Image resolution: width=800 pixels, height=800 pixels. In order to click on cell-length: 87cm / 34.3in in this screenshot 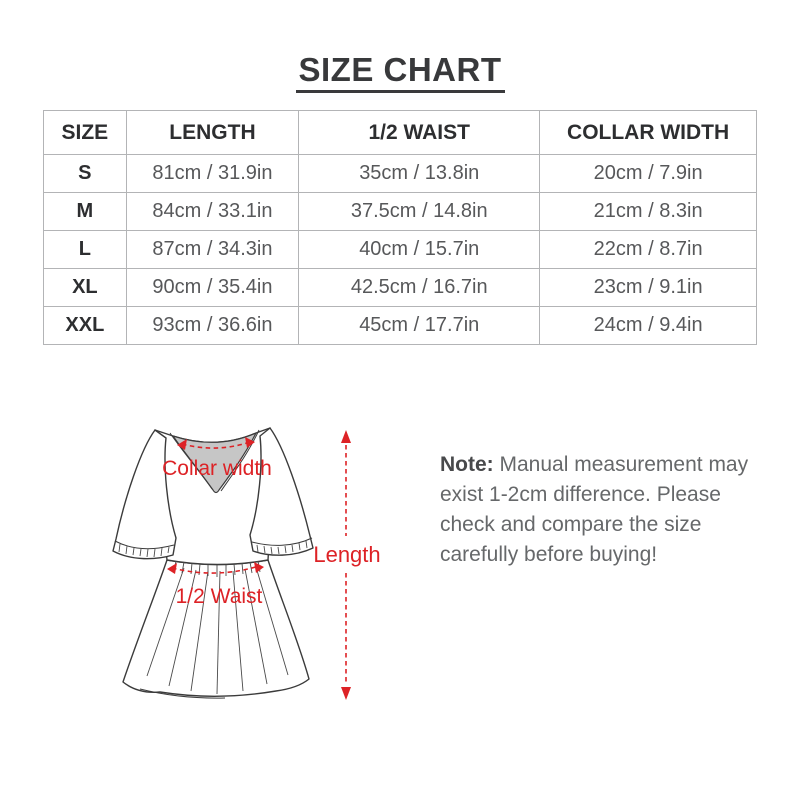, I will do `click(212, 249)`.